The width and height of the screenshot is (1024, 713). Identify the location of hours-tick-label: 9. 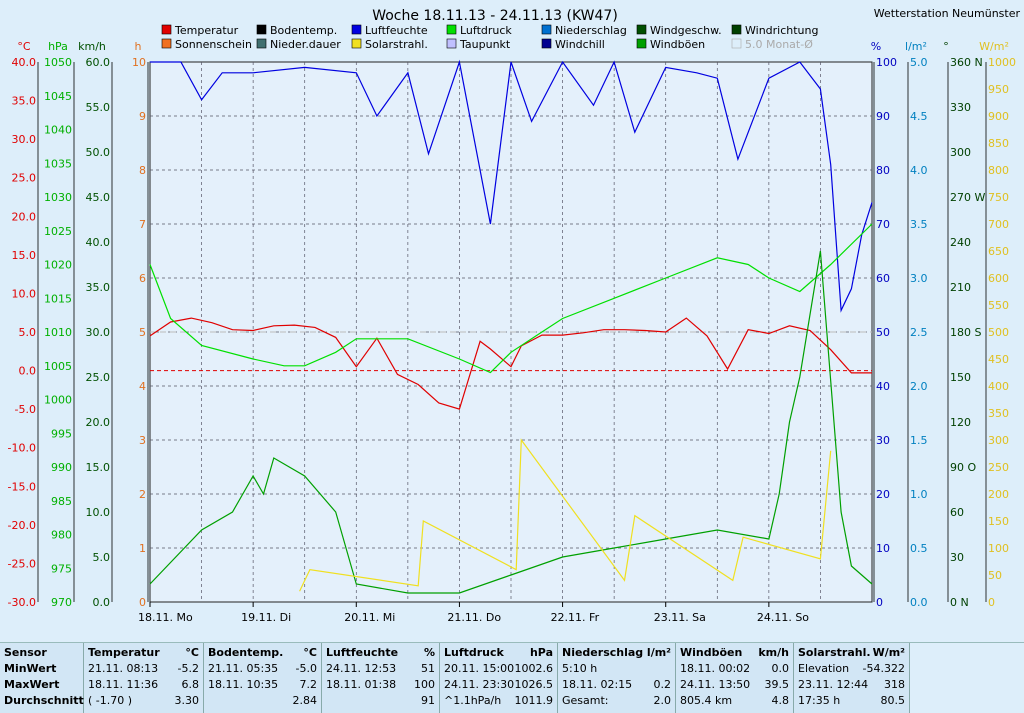
(142, 116).